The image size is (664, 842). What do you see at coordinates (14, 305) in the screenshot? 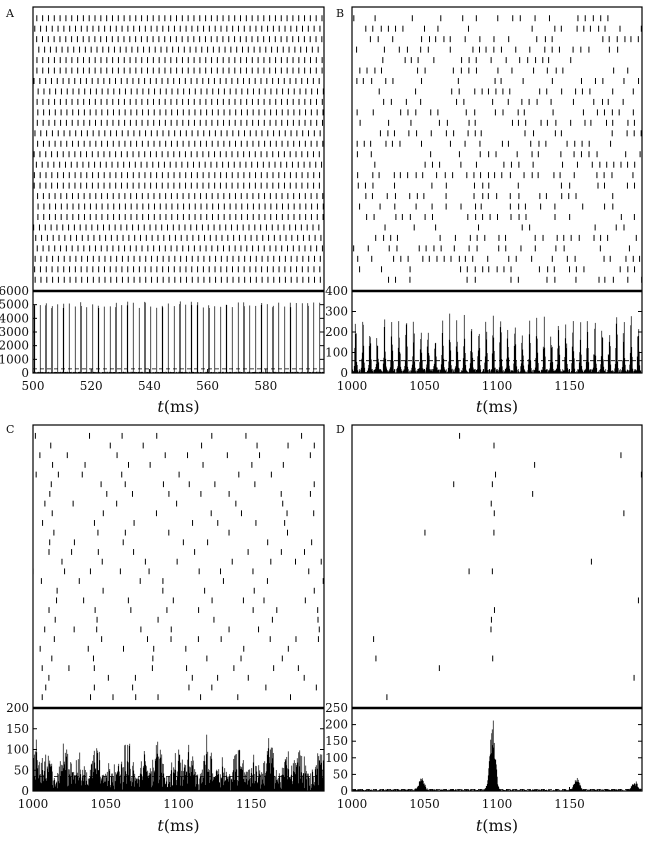
I see `y-tick-label: 5000` at bounding box center [14, 305].